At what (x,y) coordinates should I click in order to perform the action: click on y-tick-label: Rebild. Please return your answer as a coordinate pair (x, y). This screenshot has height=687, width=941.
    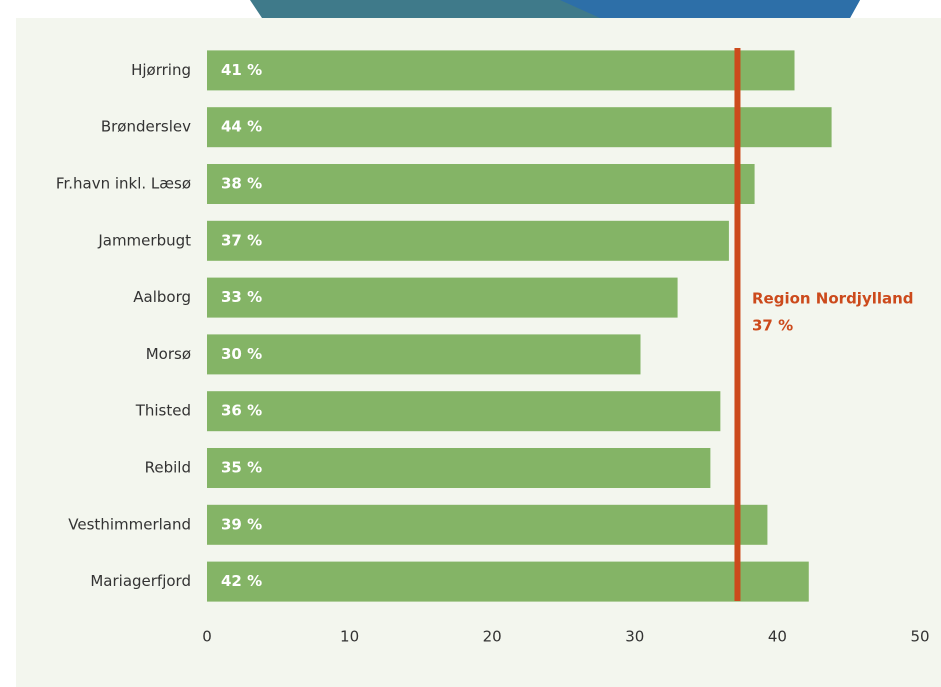
    Looking at the image, I should click on (168, 468).